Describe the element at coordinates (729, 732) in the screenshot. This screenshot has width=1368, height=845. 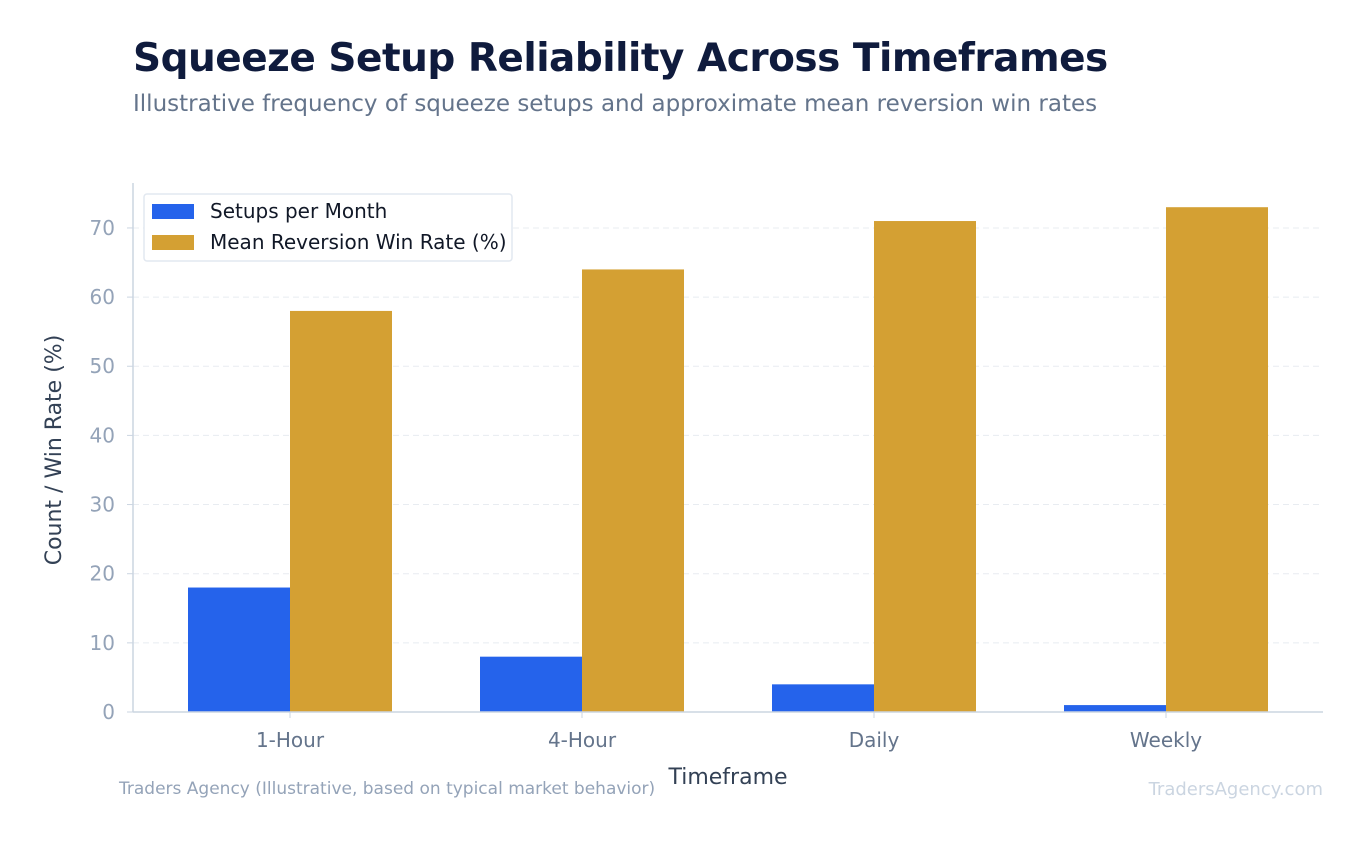
I see `x-tick-labels: 1-Hour 4-Hour Daily Weekly` at that location.